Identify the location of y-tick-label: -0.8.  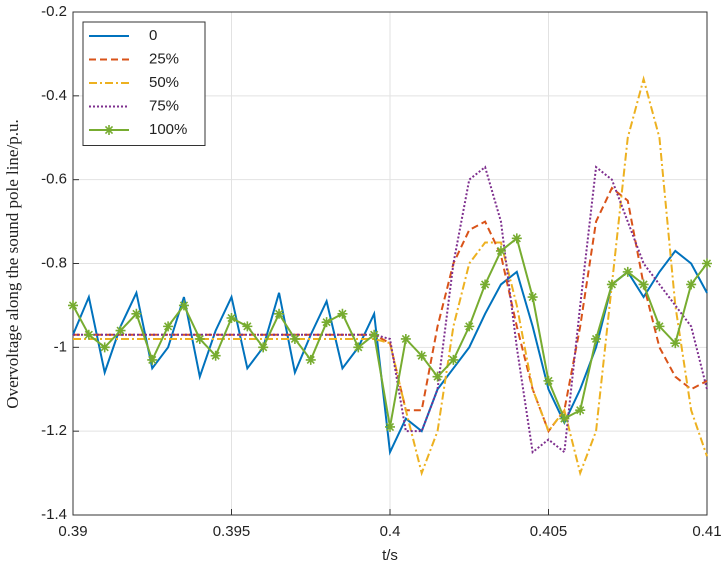
(54, 262).